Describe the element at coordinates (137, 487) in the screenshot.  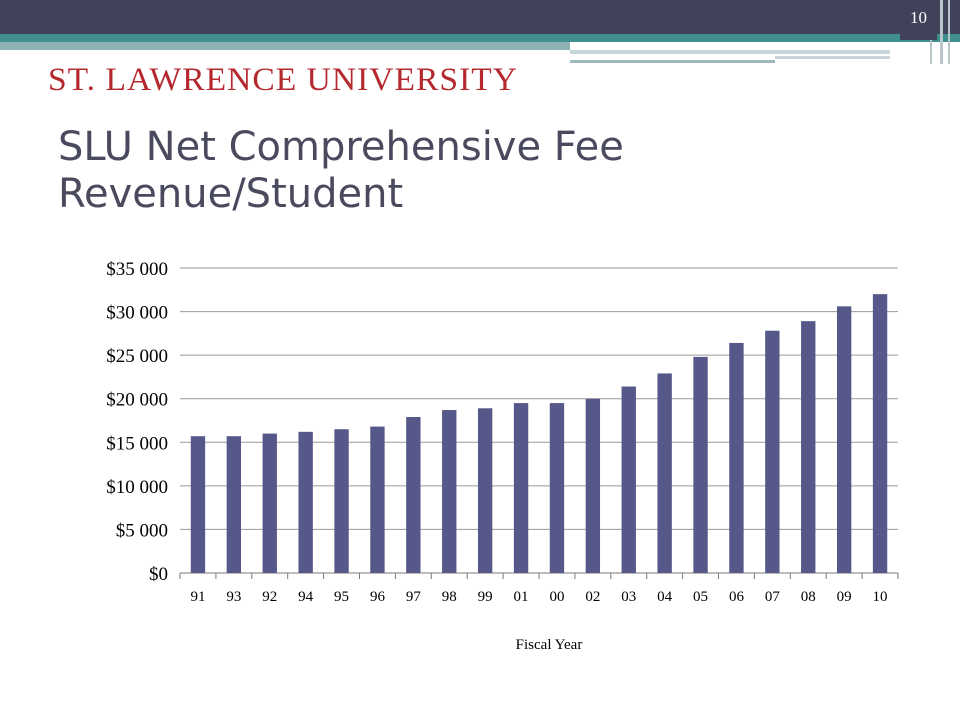
I see `y-tick-label: $10 000` at that location.